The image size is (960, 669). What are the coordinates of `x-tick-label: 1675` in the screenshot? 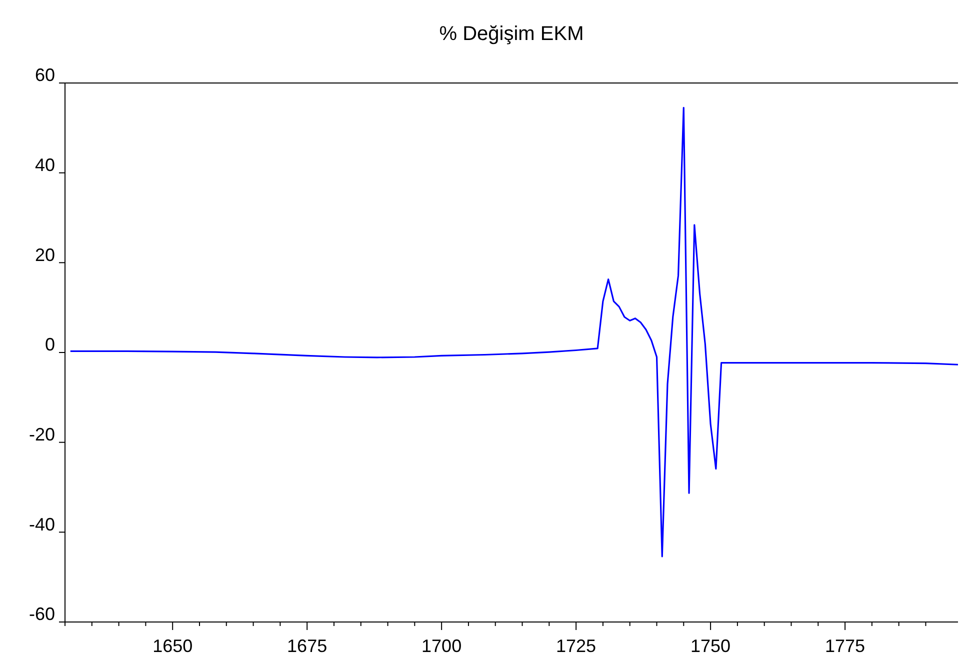 It's located at (307, 646).